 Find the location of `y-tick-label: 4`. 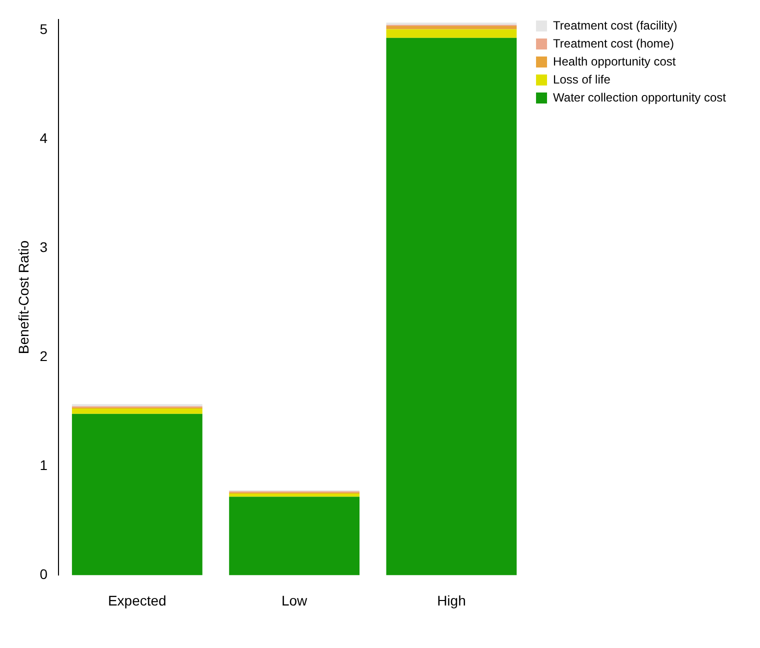

y-tick-label: 4 is located at coordinates (44, 138).